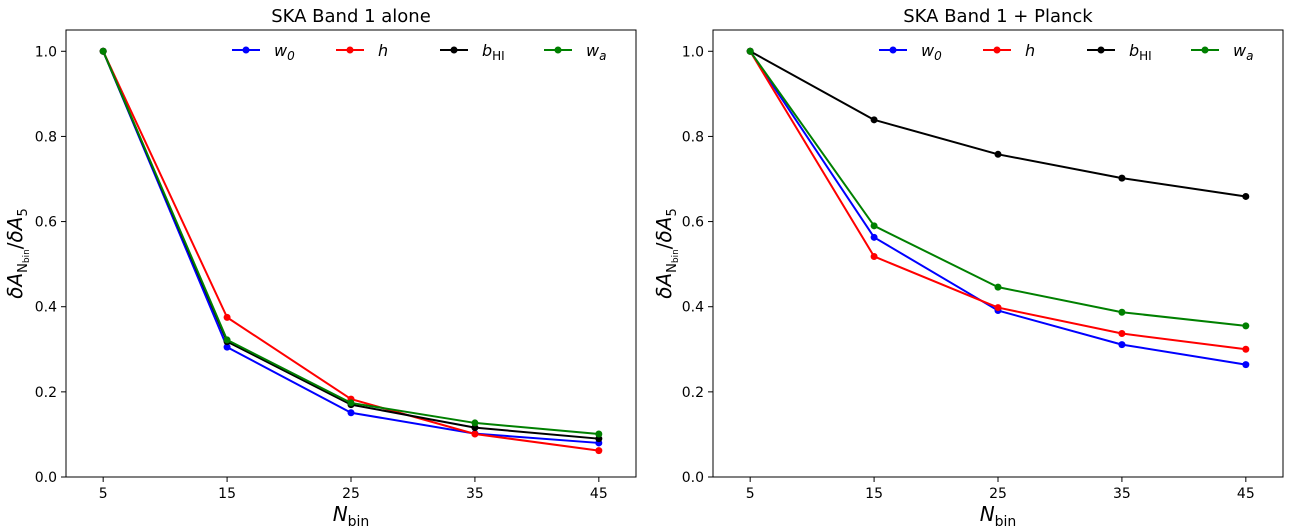 Image resolution: width=1292 pixels, height=529 pixels. I want to click on chart-title: SKA Band 1 + Planck, so click(998, 16).